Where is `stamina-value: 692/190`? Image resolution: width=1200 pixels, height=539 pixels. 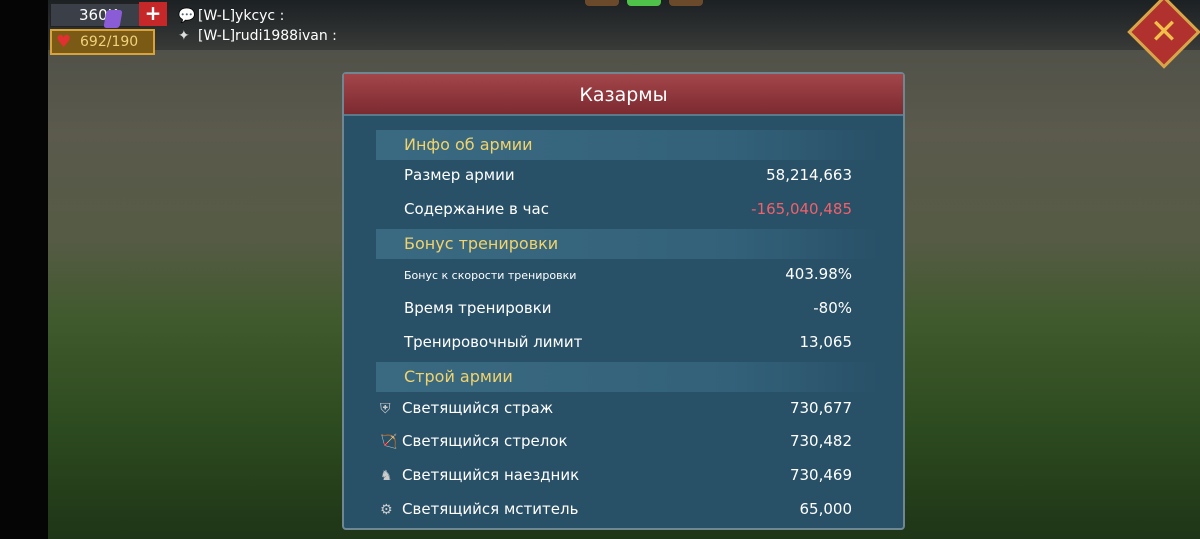 stamina-value: 692/190 is located at coordinates (109, 42).